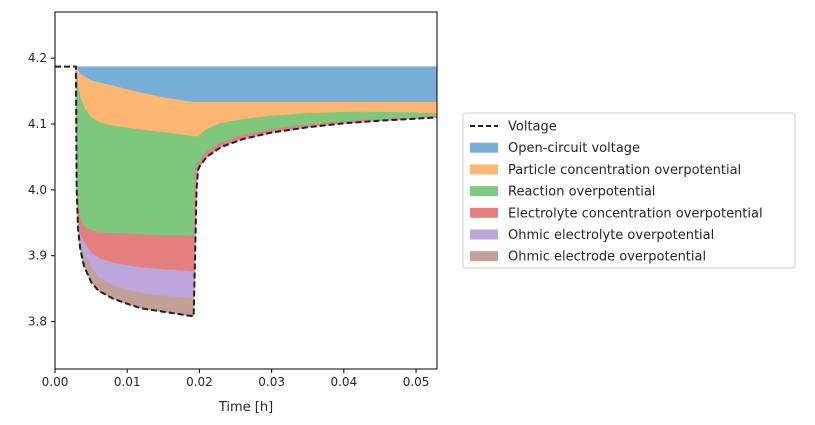  What do you see at coordinates (245, 407) in the screenshot?
I see `x-axis-label: Time [h]` at bounding box center [245, 407].